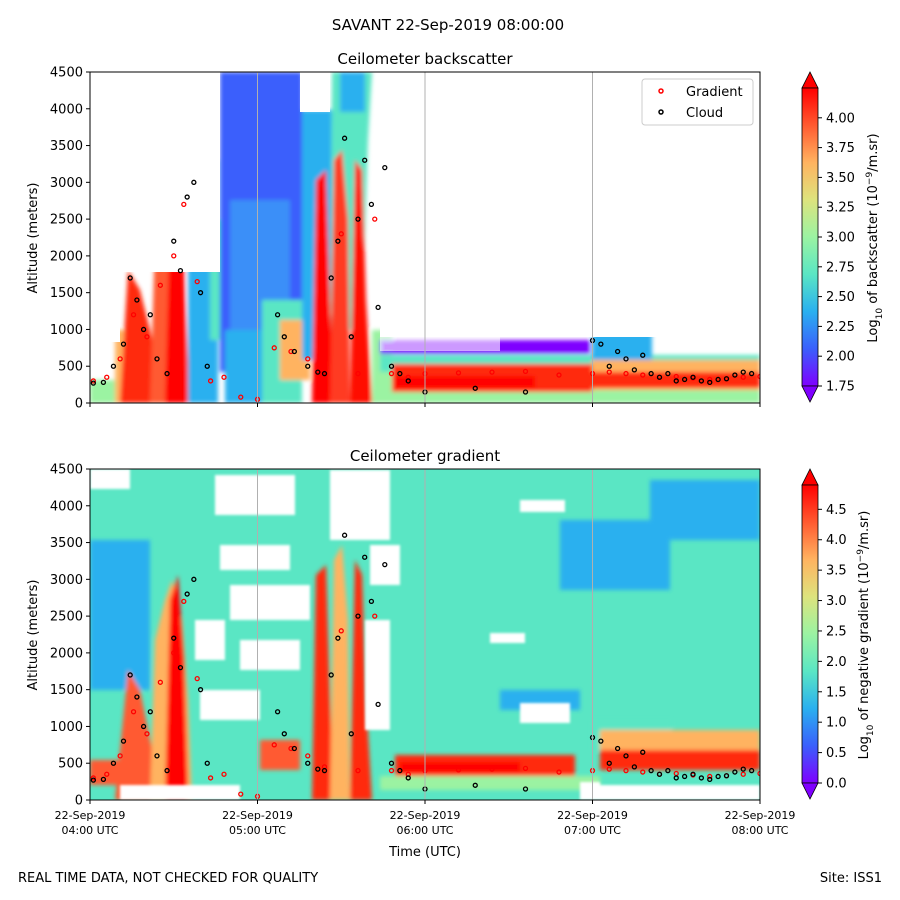 This screenshot has width=900, height=900. What do you see at coordinates (836, 631) in the screenshot?
I see `colorbar-tick-label: 2.5` at bounding box center [836, 631].